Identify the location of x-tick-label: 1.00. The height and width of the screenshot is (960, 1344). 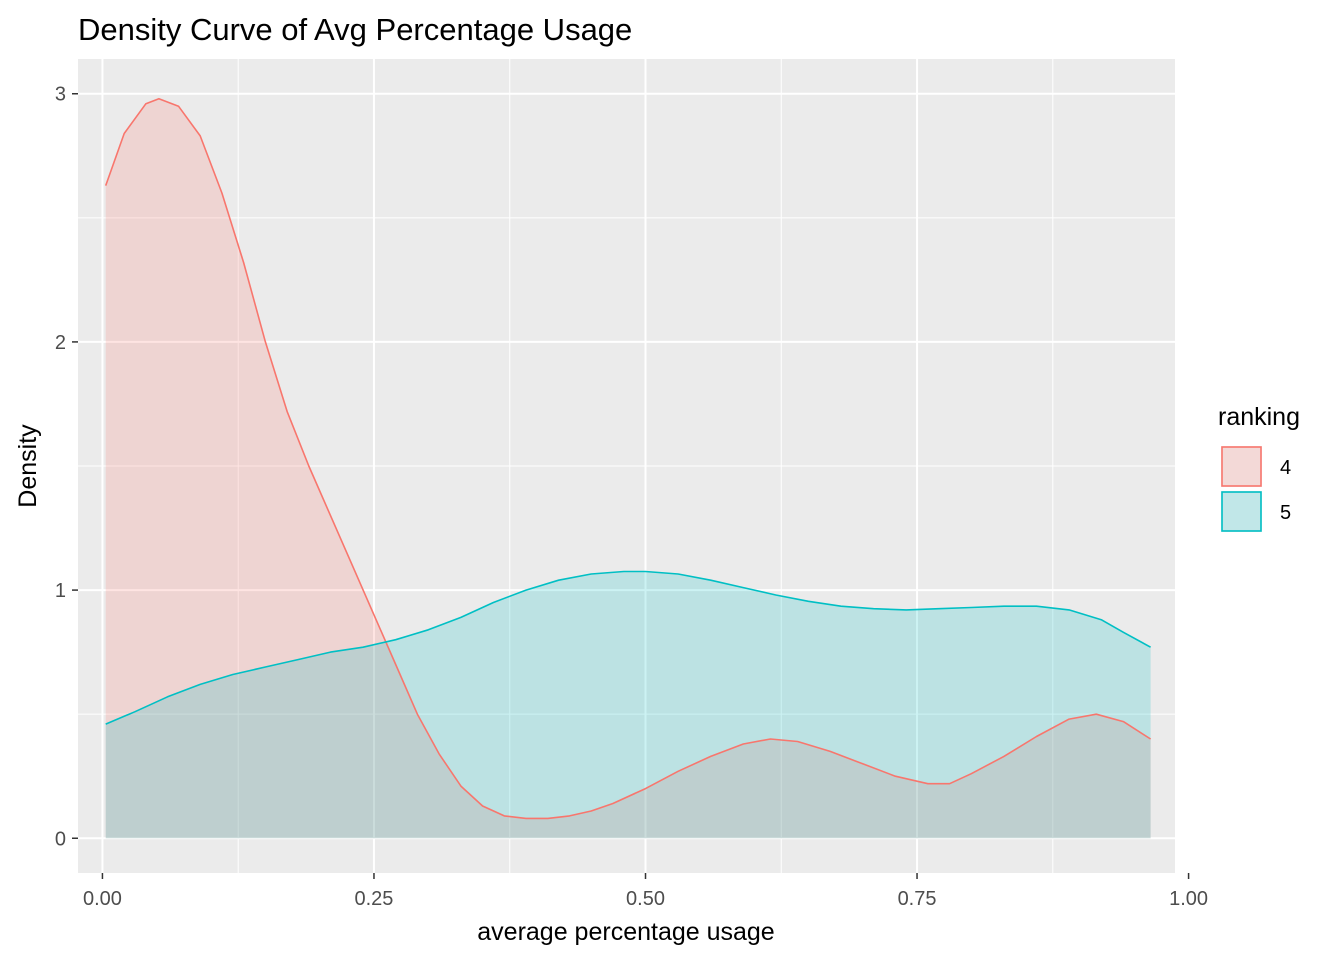
(1188, 899).